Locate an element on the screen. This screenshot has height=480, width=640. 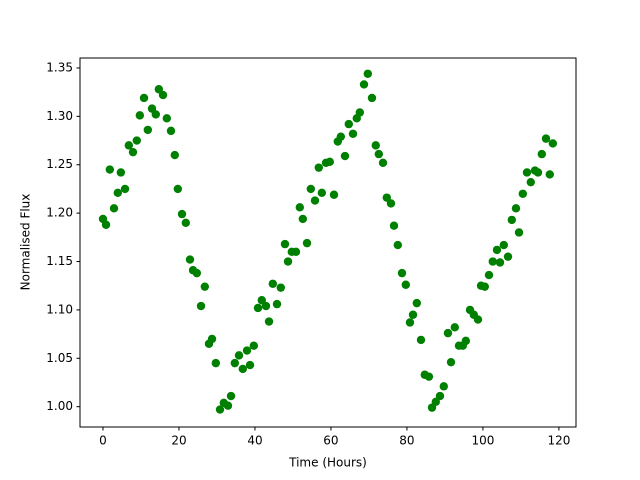
x-tick-label: 60 is located at coordinates (330, 441).